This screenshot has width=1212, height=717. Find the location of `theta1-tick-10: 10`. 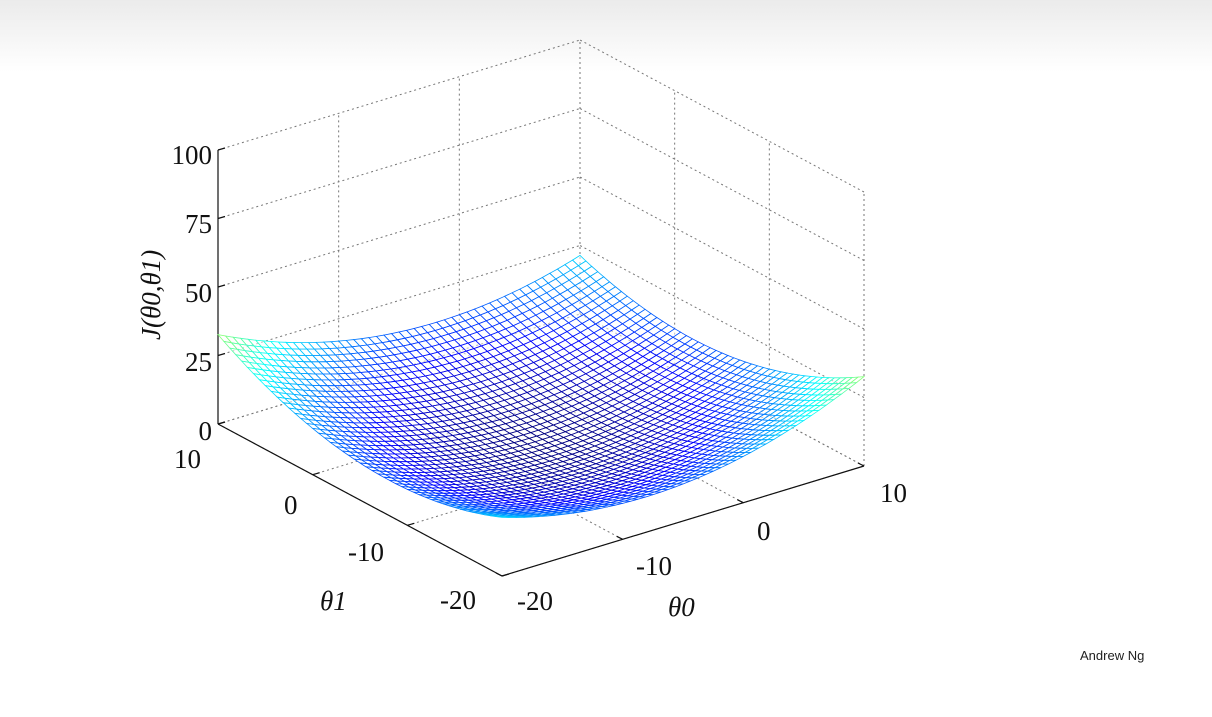

theta1-tick-10: 10 is located at coordinates (187, 459).